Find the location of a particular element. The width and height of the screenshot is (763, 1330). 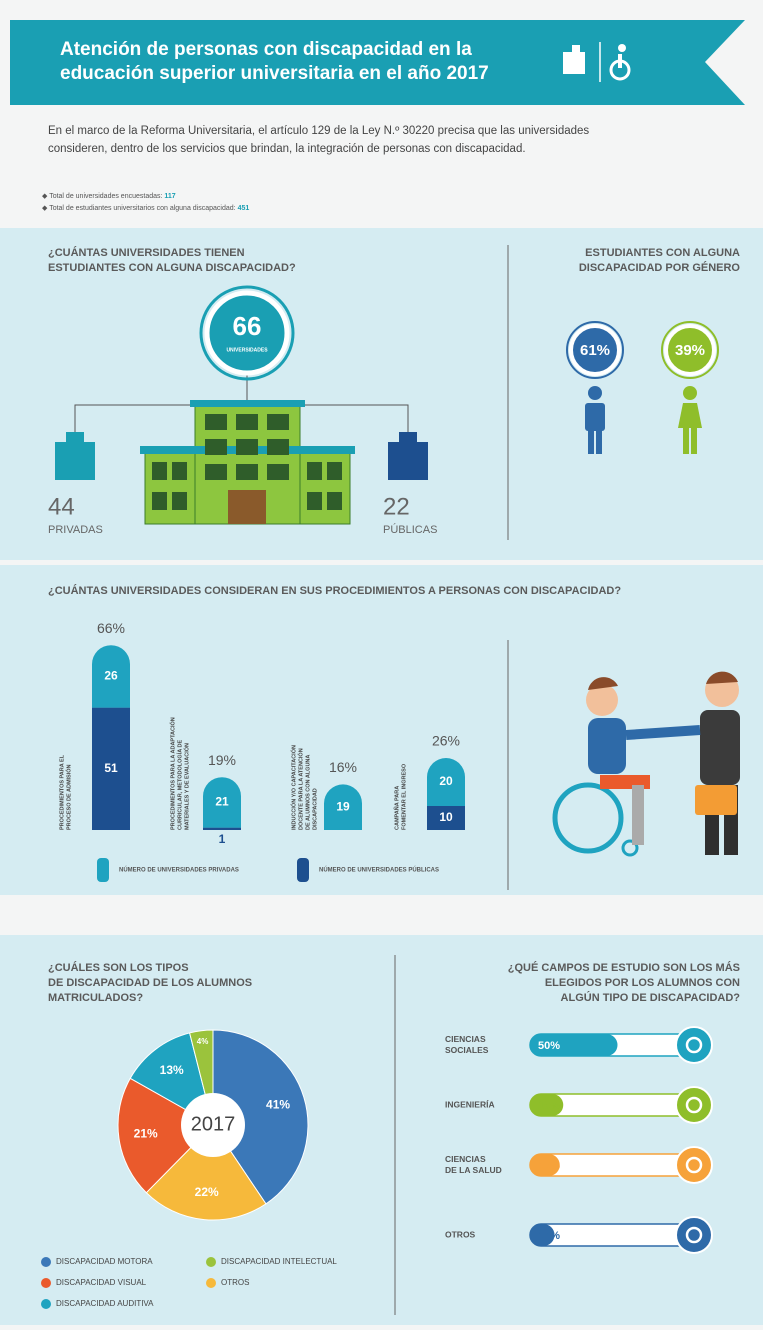

bar-category: MATERIALES Y DE EVALUACIÓN is located at coordinates (186, 786).